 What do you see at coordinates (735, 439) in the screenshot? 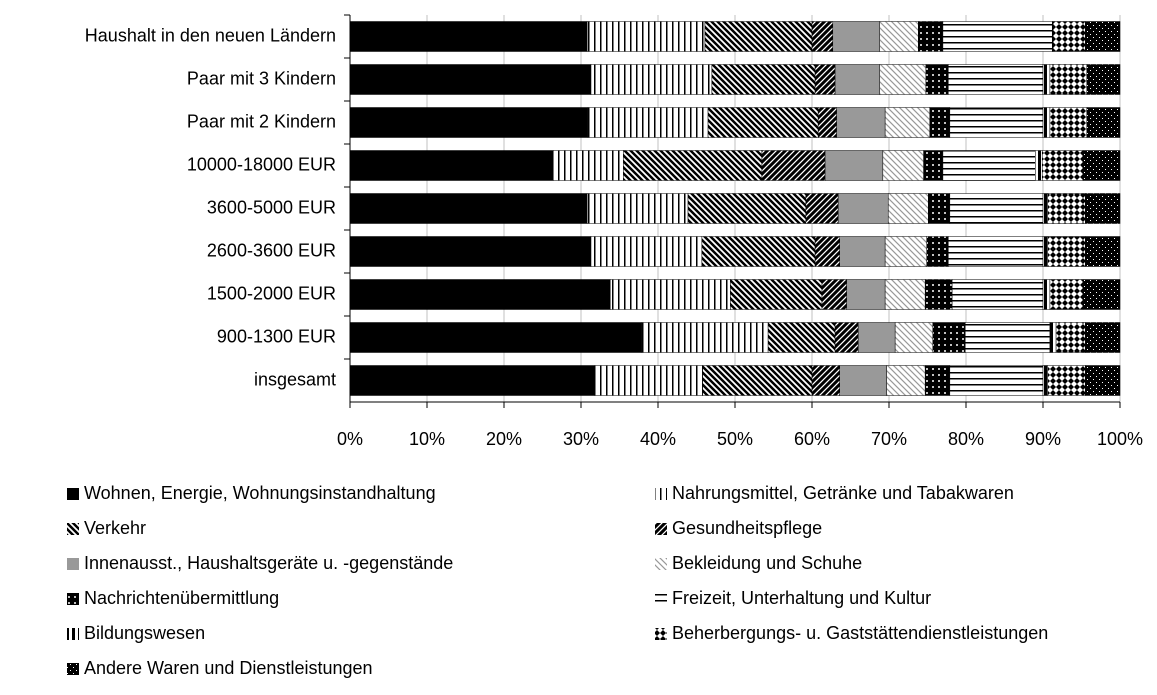
I see `x-tick-label: 50%` at bounding box center [735, 439].